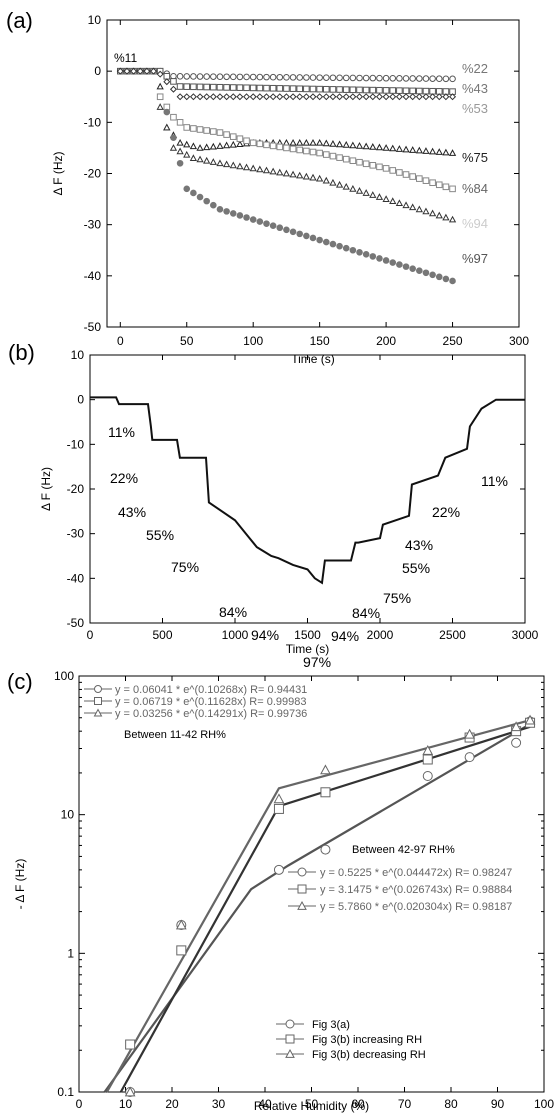 The width and height of the screenshot is (558, 1115). What do you see at coordinates (126, 1104) in the screenshot?
I see `x-tick-label: 10` at bounding box center [126, 1104].